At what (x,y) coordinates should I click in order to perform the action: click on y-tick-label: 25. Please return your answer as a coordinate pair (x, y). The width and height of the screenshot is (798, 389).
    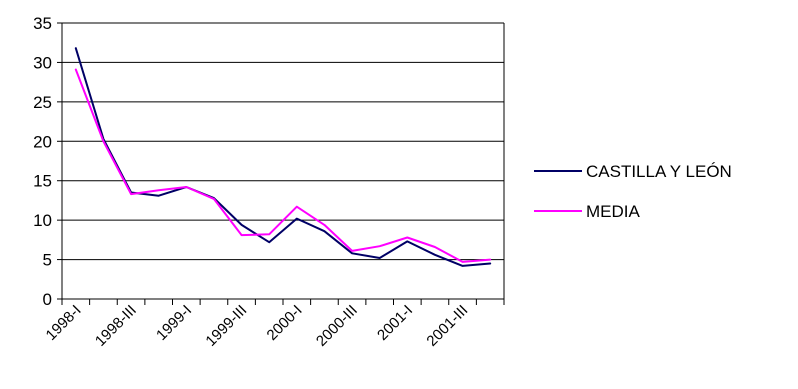
    Looking at the image, I should click on (42, 102).